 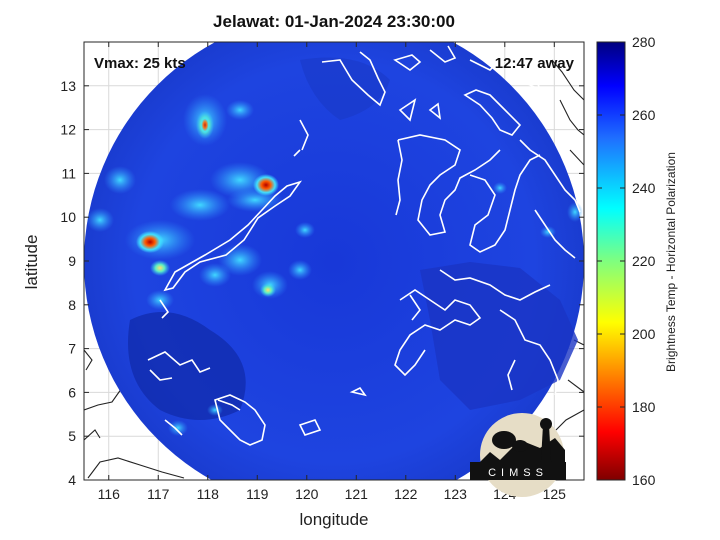 I want to click on colorbar-tick-label: 240, so click(x=644, y=188).